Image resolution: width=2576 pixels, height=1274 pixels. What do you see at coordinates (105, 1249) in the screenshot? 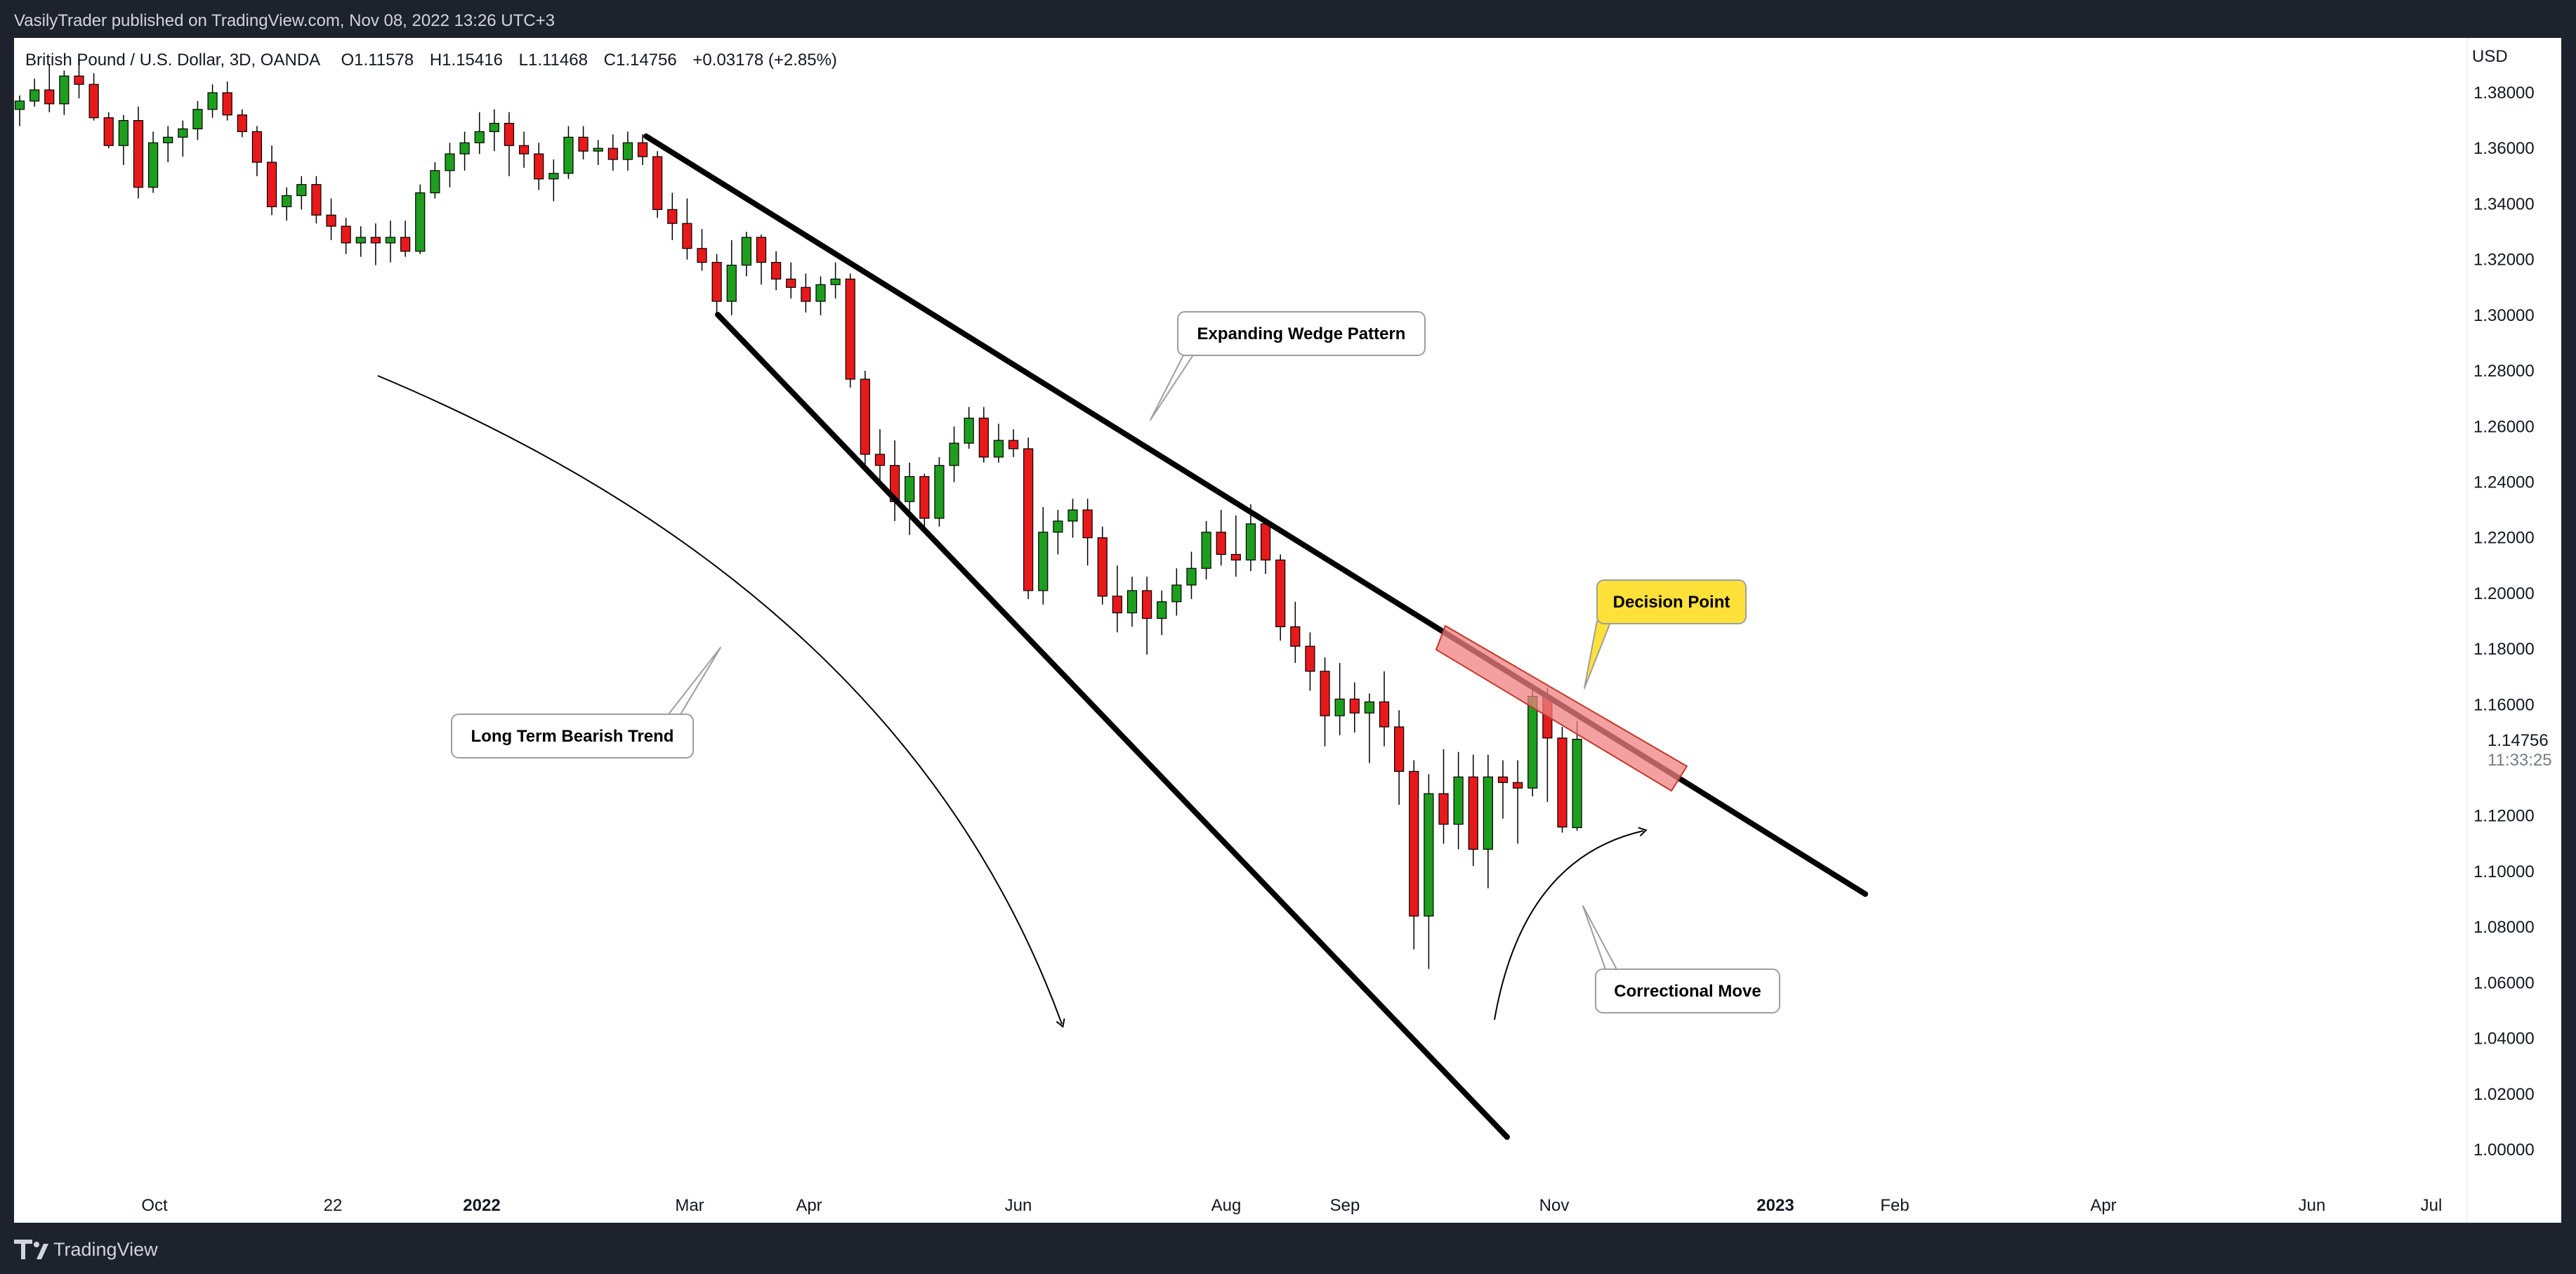
I see `tradingview-brand: TradingView` at bounding box center [105, 1249].